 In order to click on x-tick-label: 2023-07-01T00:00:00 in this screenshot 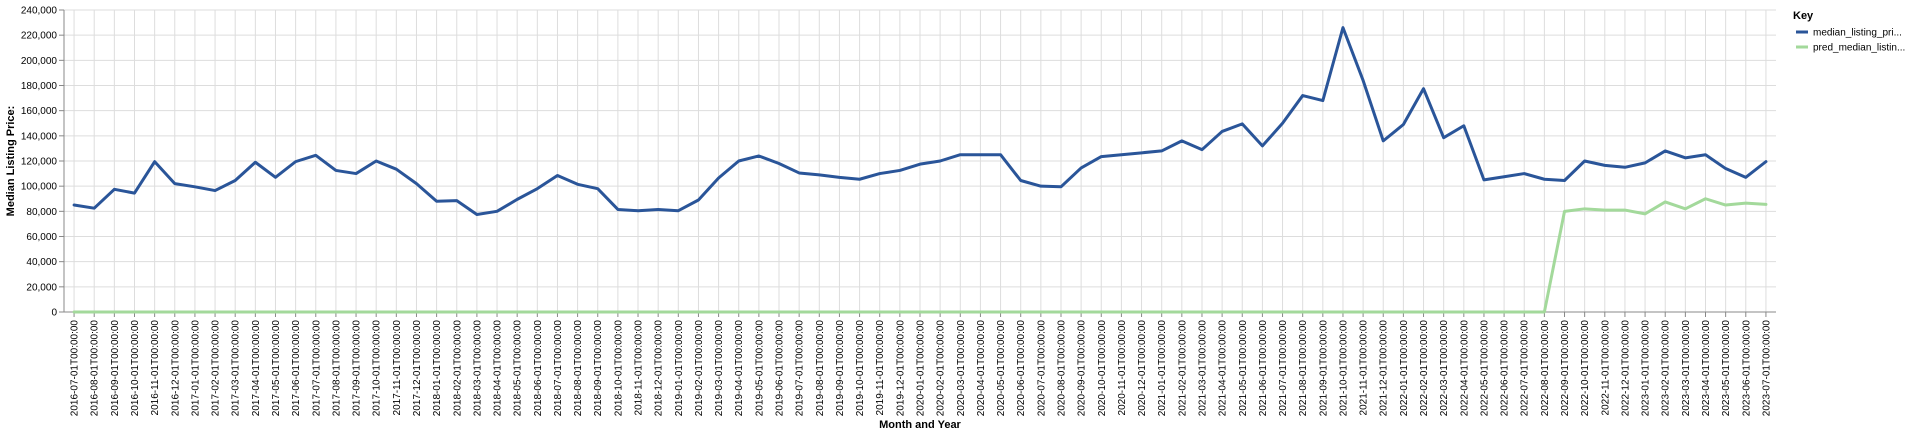, I will do `click(1766, 368)`.